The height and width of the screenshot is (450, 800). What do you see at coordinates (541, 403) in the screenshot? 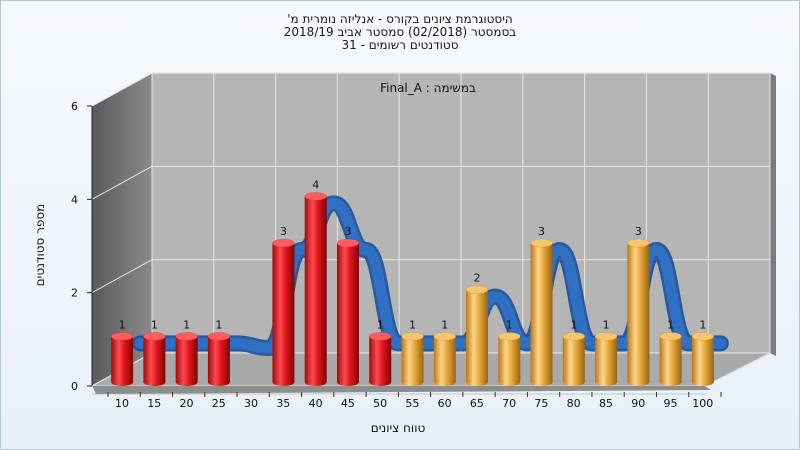
I see `x-tick-label: 75` at bounding box center [541, 403].